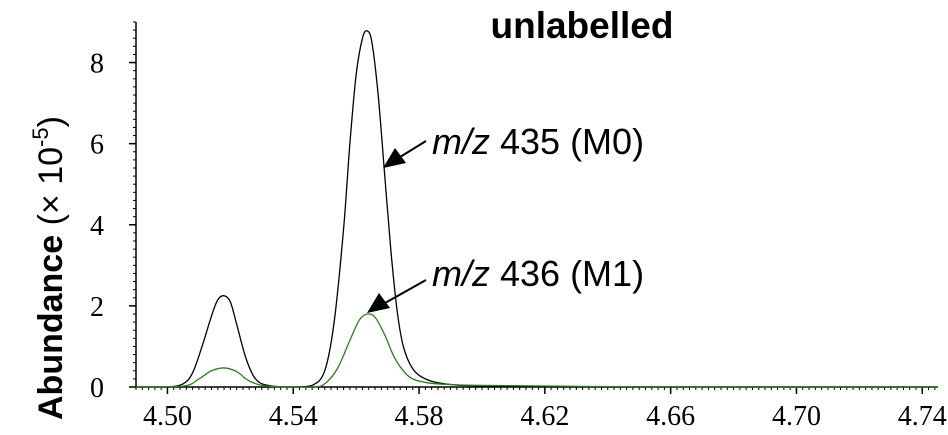  I want to click on annotation-m1-label: m/z 436 (M1), so click(538, 273).